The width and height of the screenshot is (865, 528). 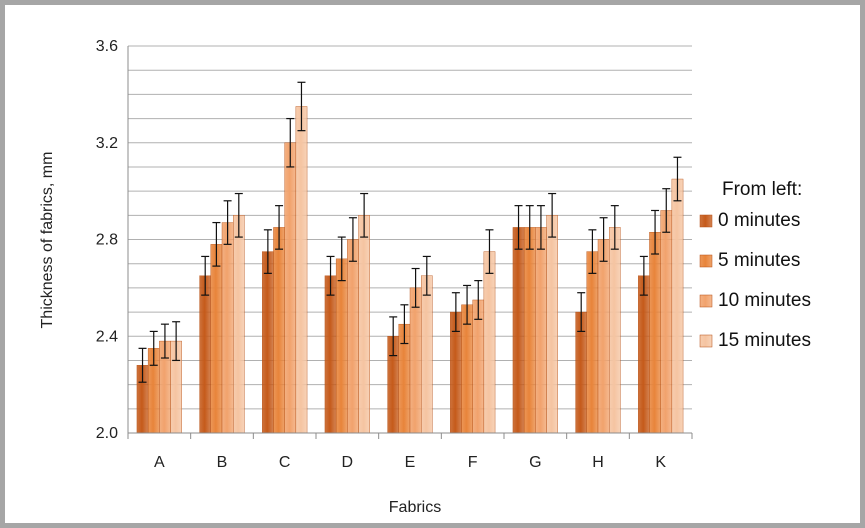 I want to click on x-tick-label: D, so click(x=348, y=462).